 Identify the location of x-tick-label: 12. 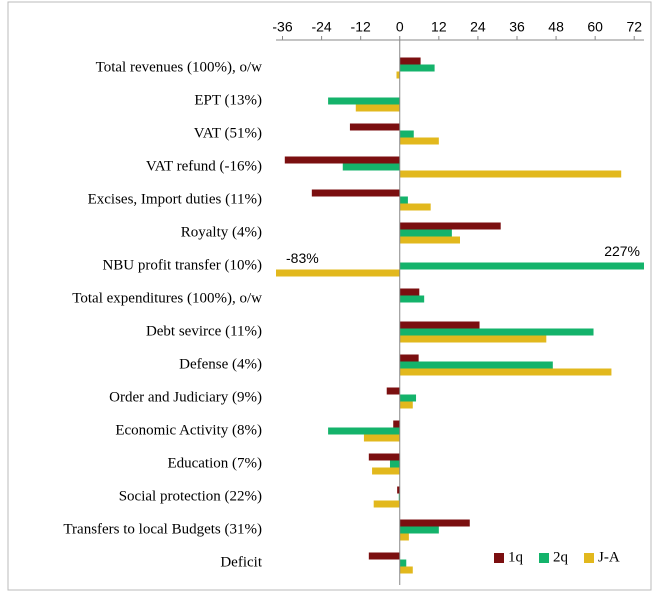
(439, 27).